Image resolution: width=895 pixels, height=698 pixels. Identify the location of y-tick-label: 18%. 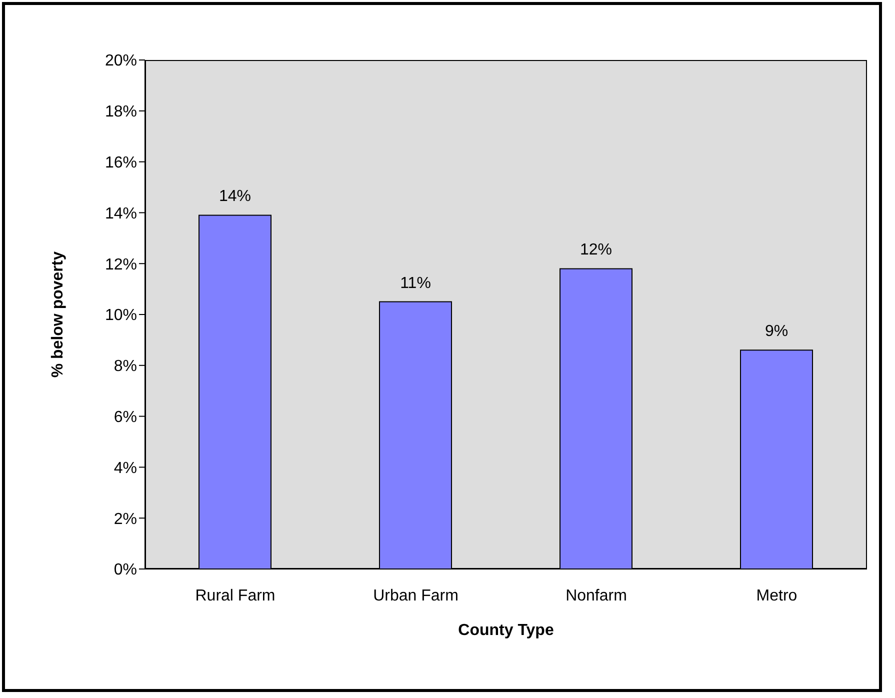
(120, 112).